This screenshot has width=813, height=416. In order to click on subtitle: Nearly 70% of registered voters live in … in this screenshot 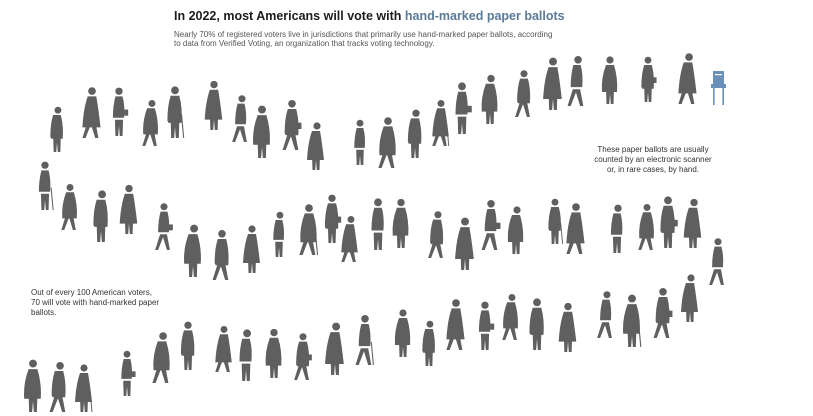, I will do `click(363, 39)`.